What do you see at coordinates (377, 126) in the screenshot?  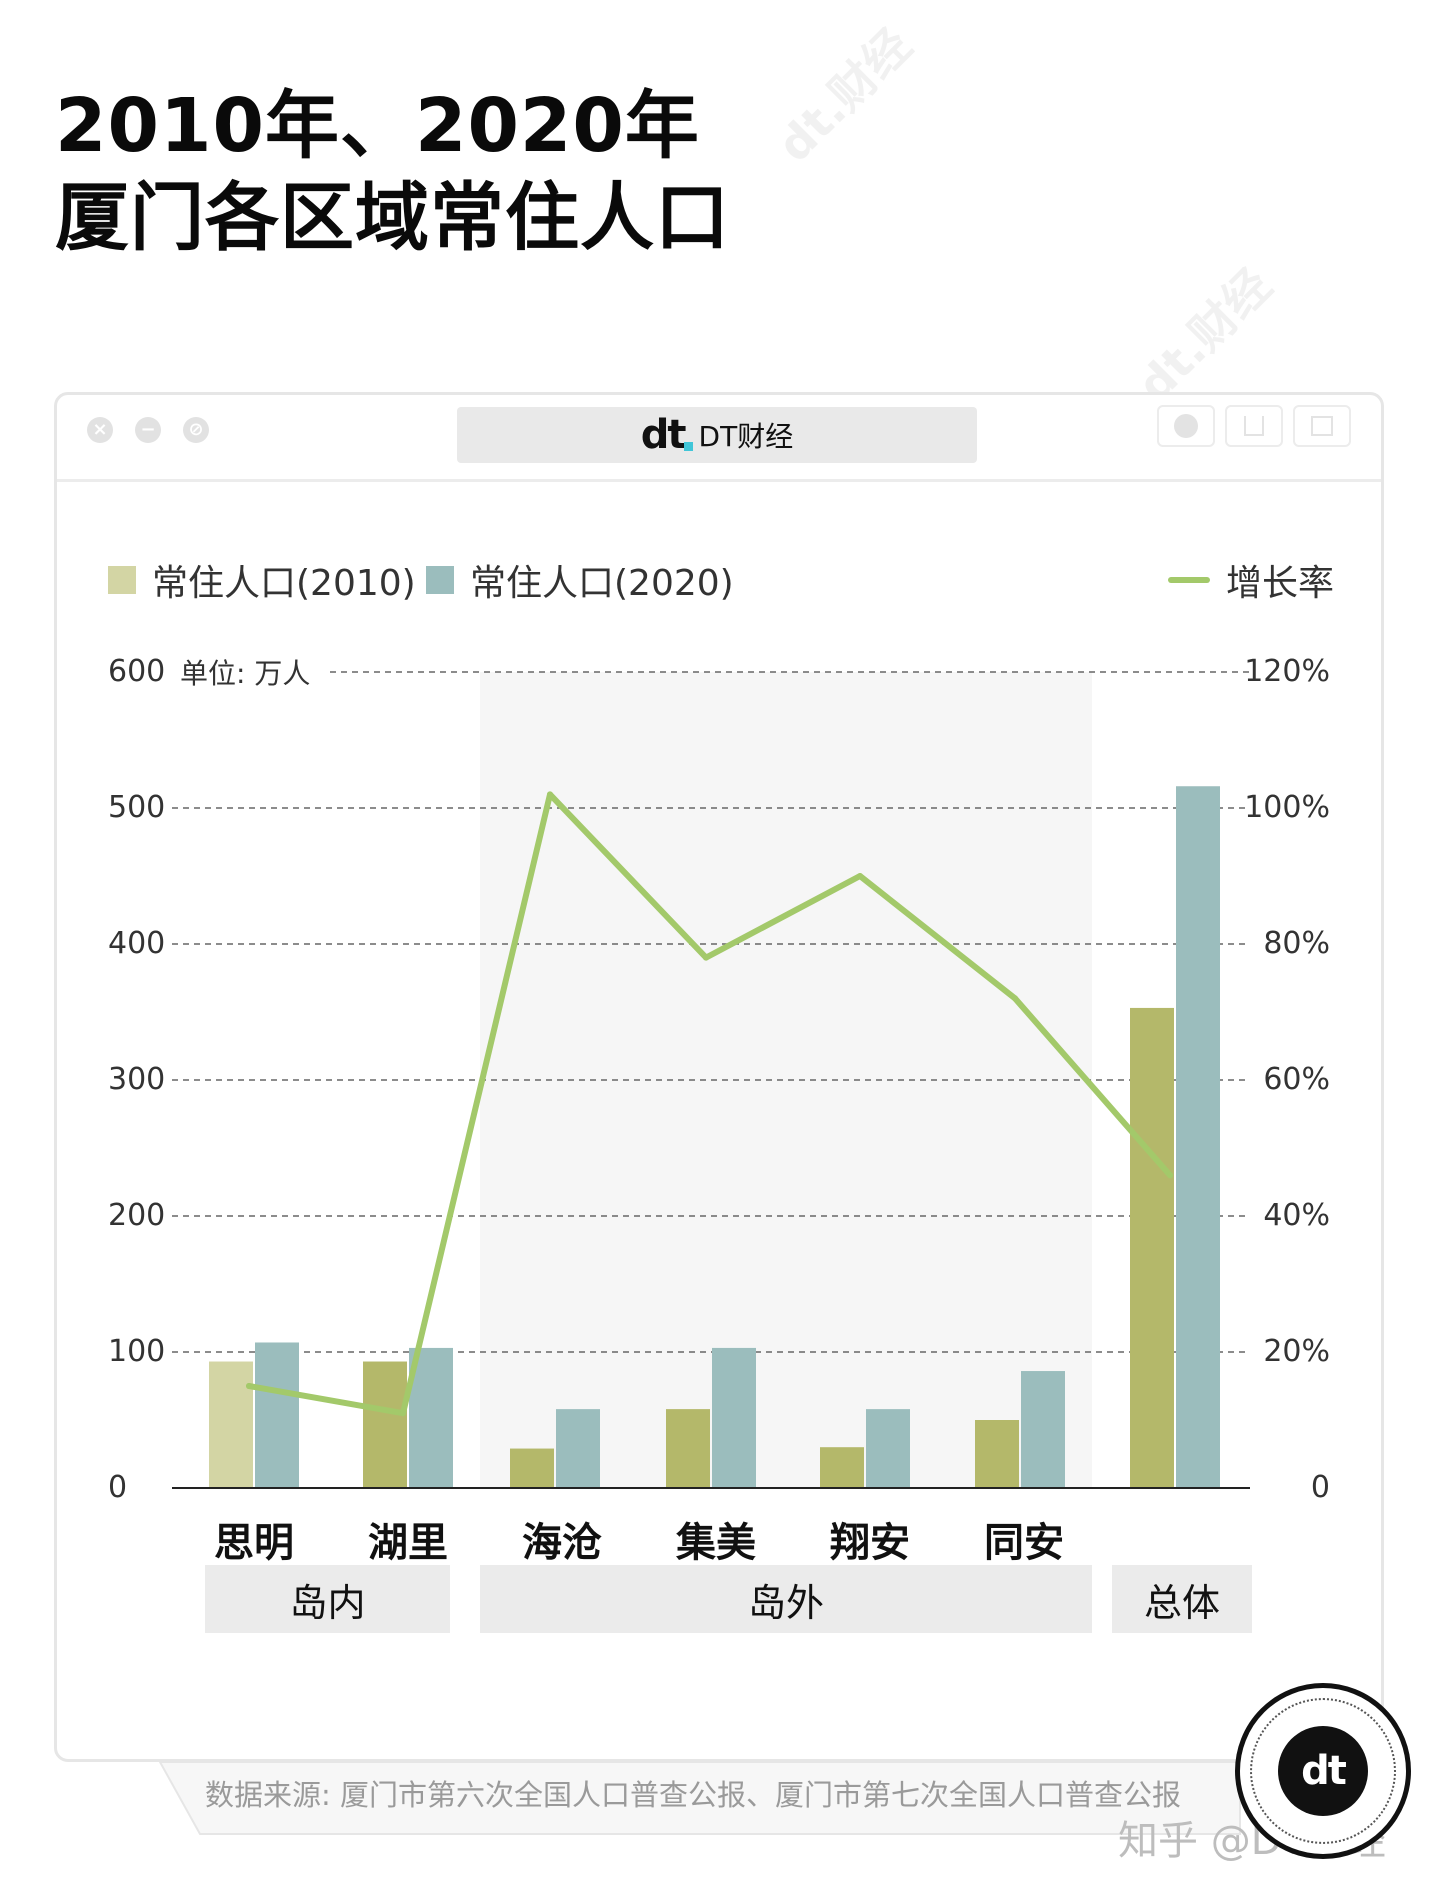 I see `title-line-1: 2010年、2020年` at bounding box center [377, 126].